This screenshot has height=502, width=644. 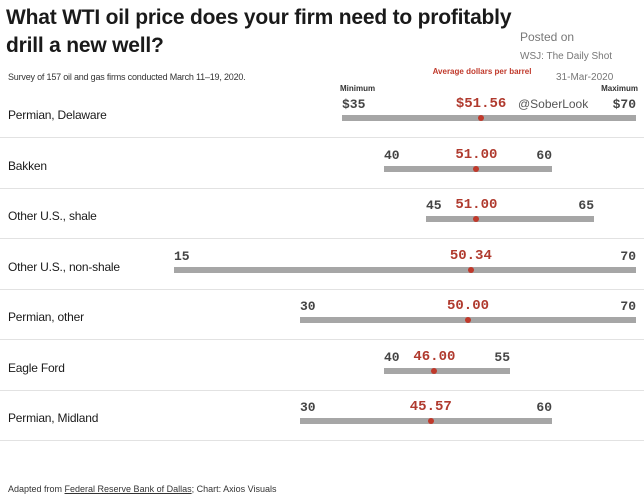 I want to click on average-label: 50.34, so click(x=470, y=255).